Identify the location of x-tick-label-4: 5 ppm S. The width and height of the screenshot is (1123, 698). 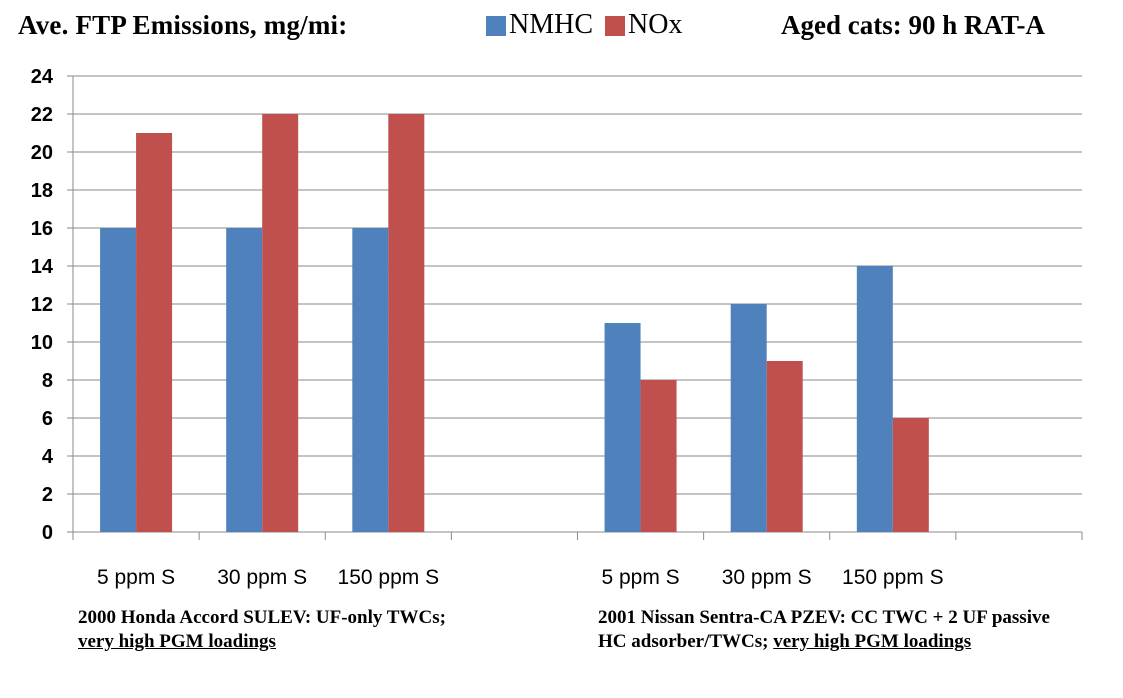
(640, 577).